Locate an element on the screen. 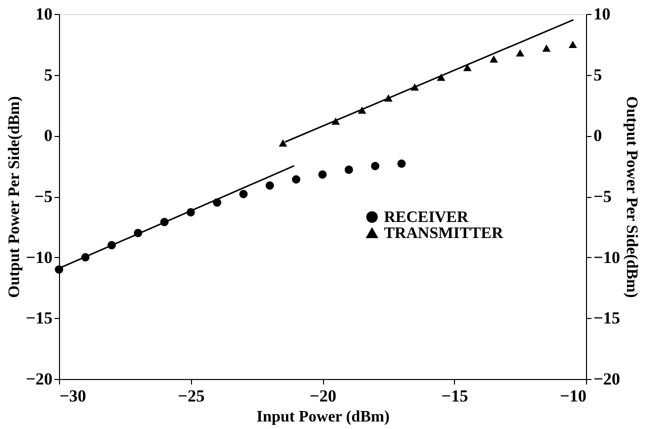 This screenshot has width=645, height=429. y2-tick-label: −5 is located at coordinates (603, 196).